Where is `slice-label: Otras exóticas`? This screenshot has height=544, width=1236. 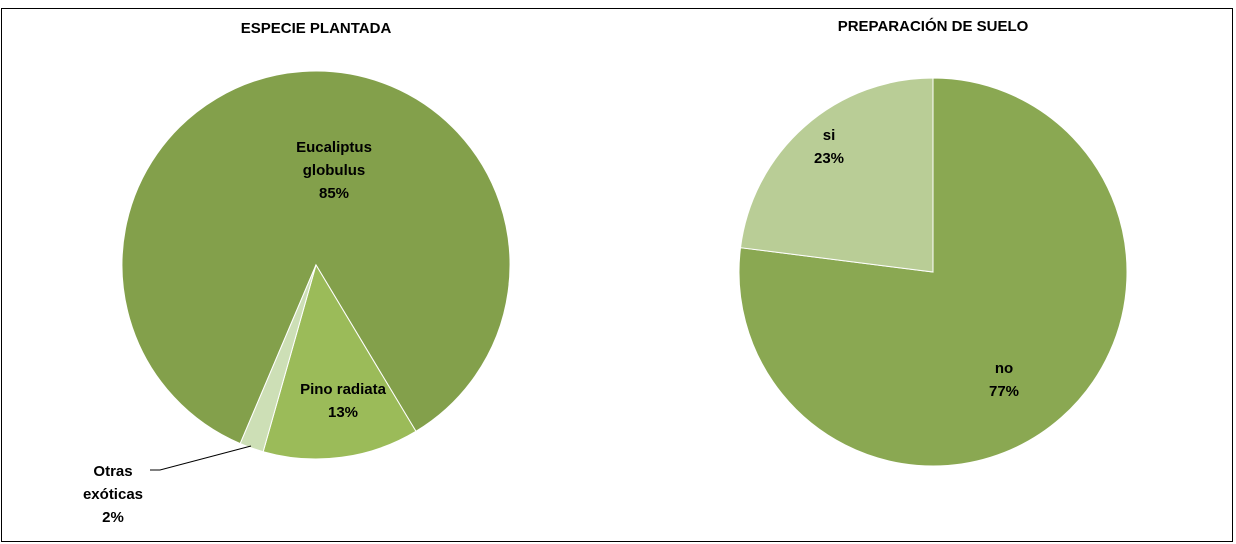 slice-label: Otras exóticas is located at coordinates (113, 483).